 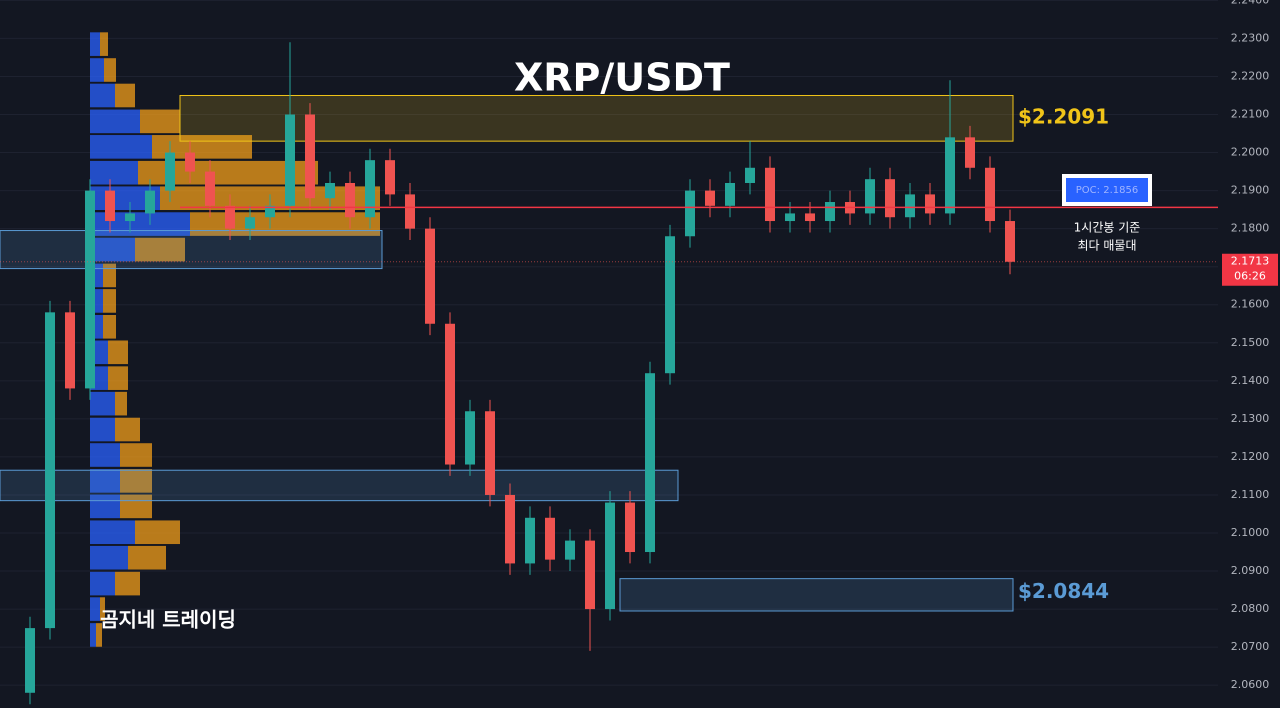 What do you see at coordinates (1250, 418) in the screenshot?
I see `y-tick-label: 2.1300` at bounding box center [1250, 418].